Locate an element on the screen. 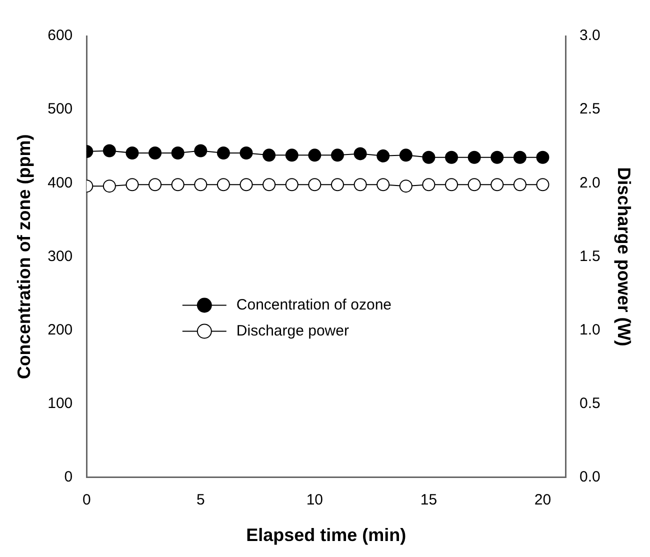 Image resolution: width=650 pixels, height=557 pixels. y2-tick-label: 2.0 is located at coordinates (590, 183).